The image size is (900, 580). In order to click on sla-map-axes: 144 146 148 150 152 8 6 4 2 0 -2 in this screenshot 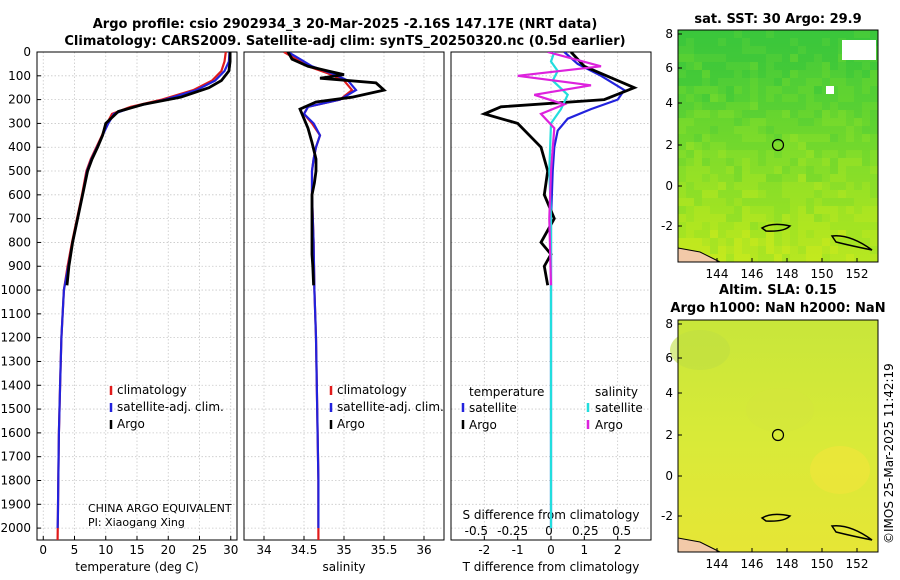, I will do `click(764, 444)`.